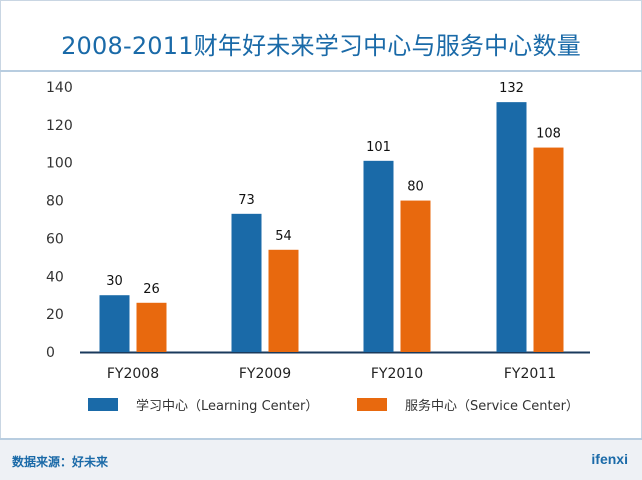 The height and width of the screenshot is (480, 642). What do you see at coordinates (151, 289) in the screenshot?
I see `bar-value-label: 26` at bounding box center [151, 289].